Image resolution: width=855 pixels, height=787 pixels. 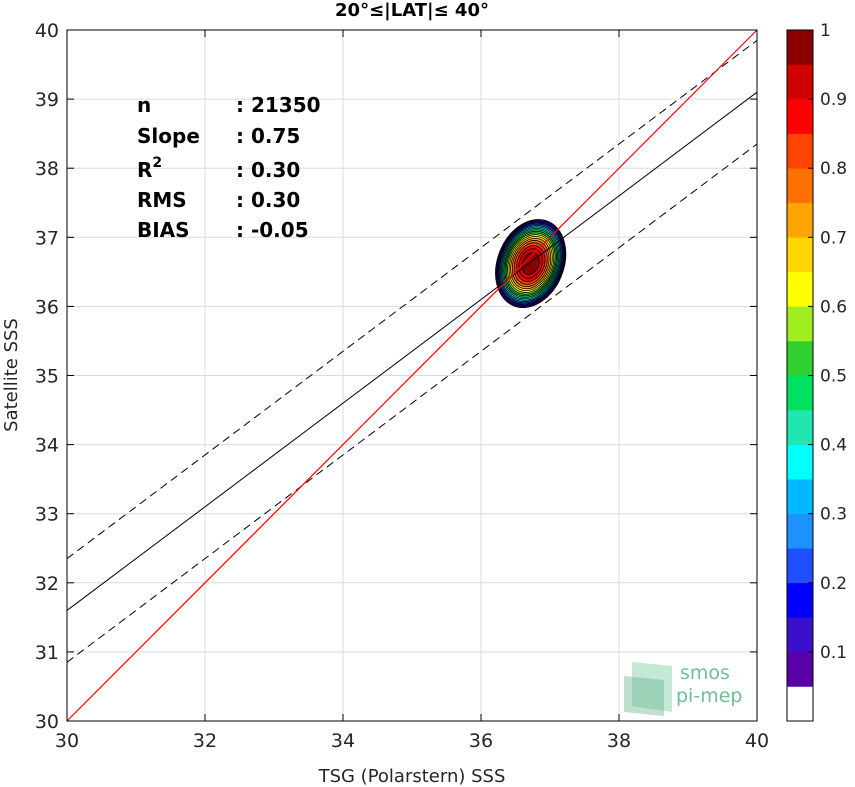 What do you see at coordinates (47, 169) in the screenshot?
I see `y-tick-label: 38` at bounding box center [47, 169].